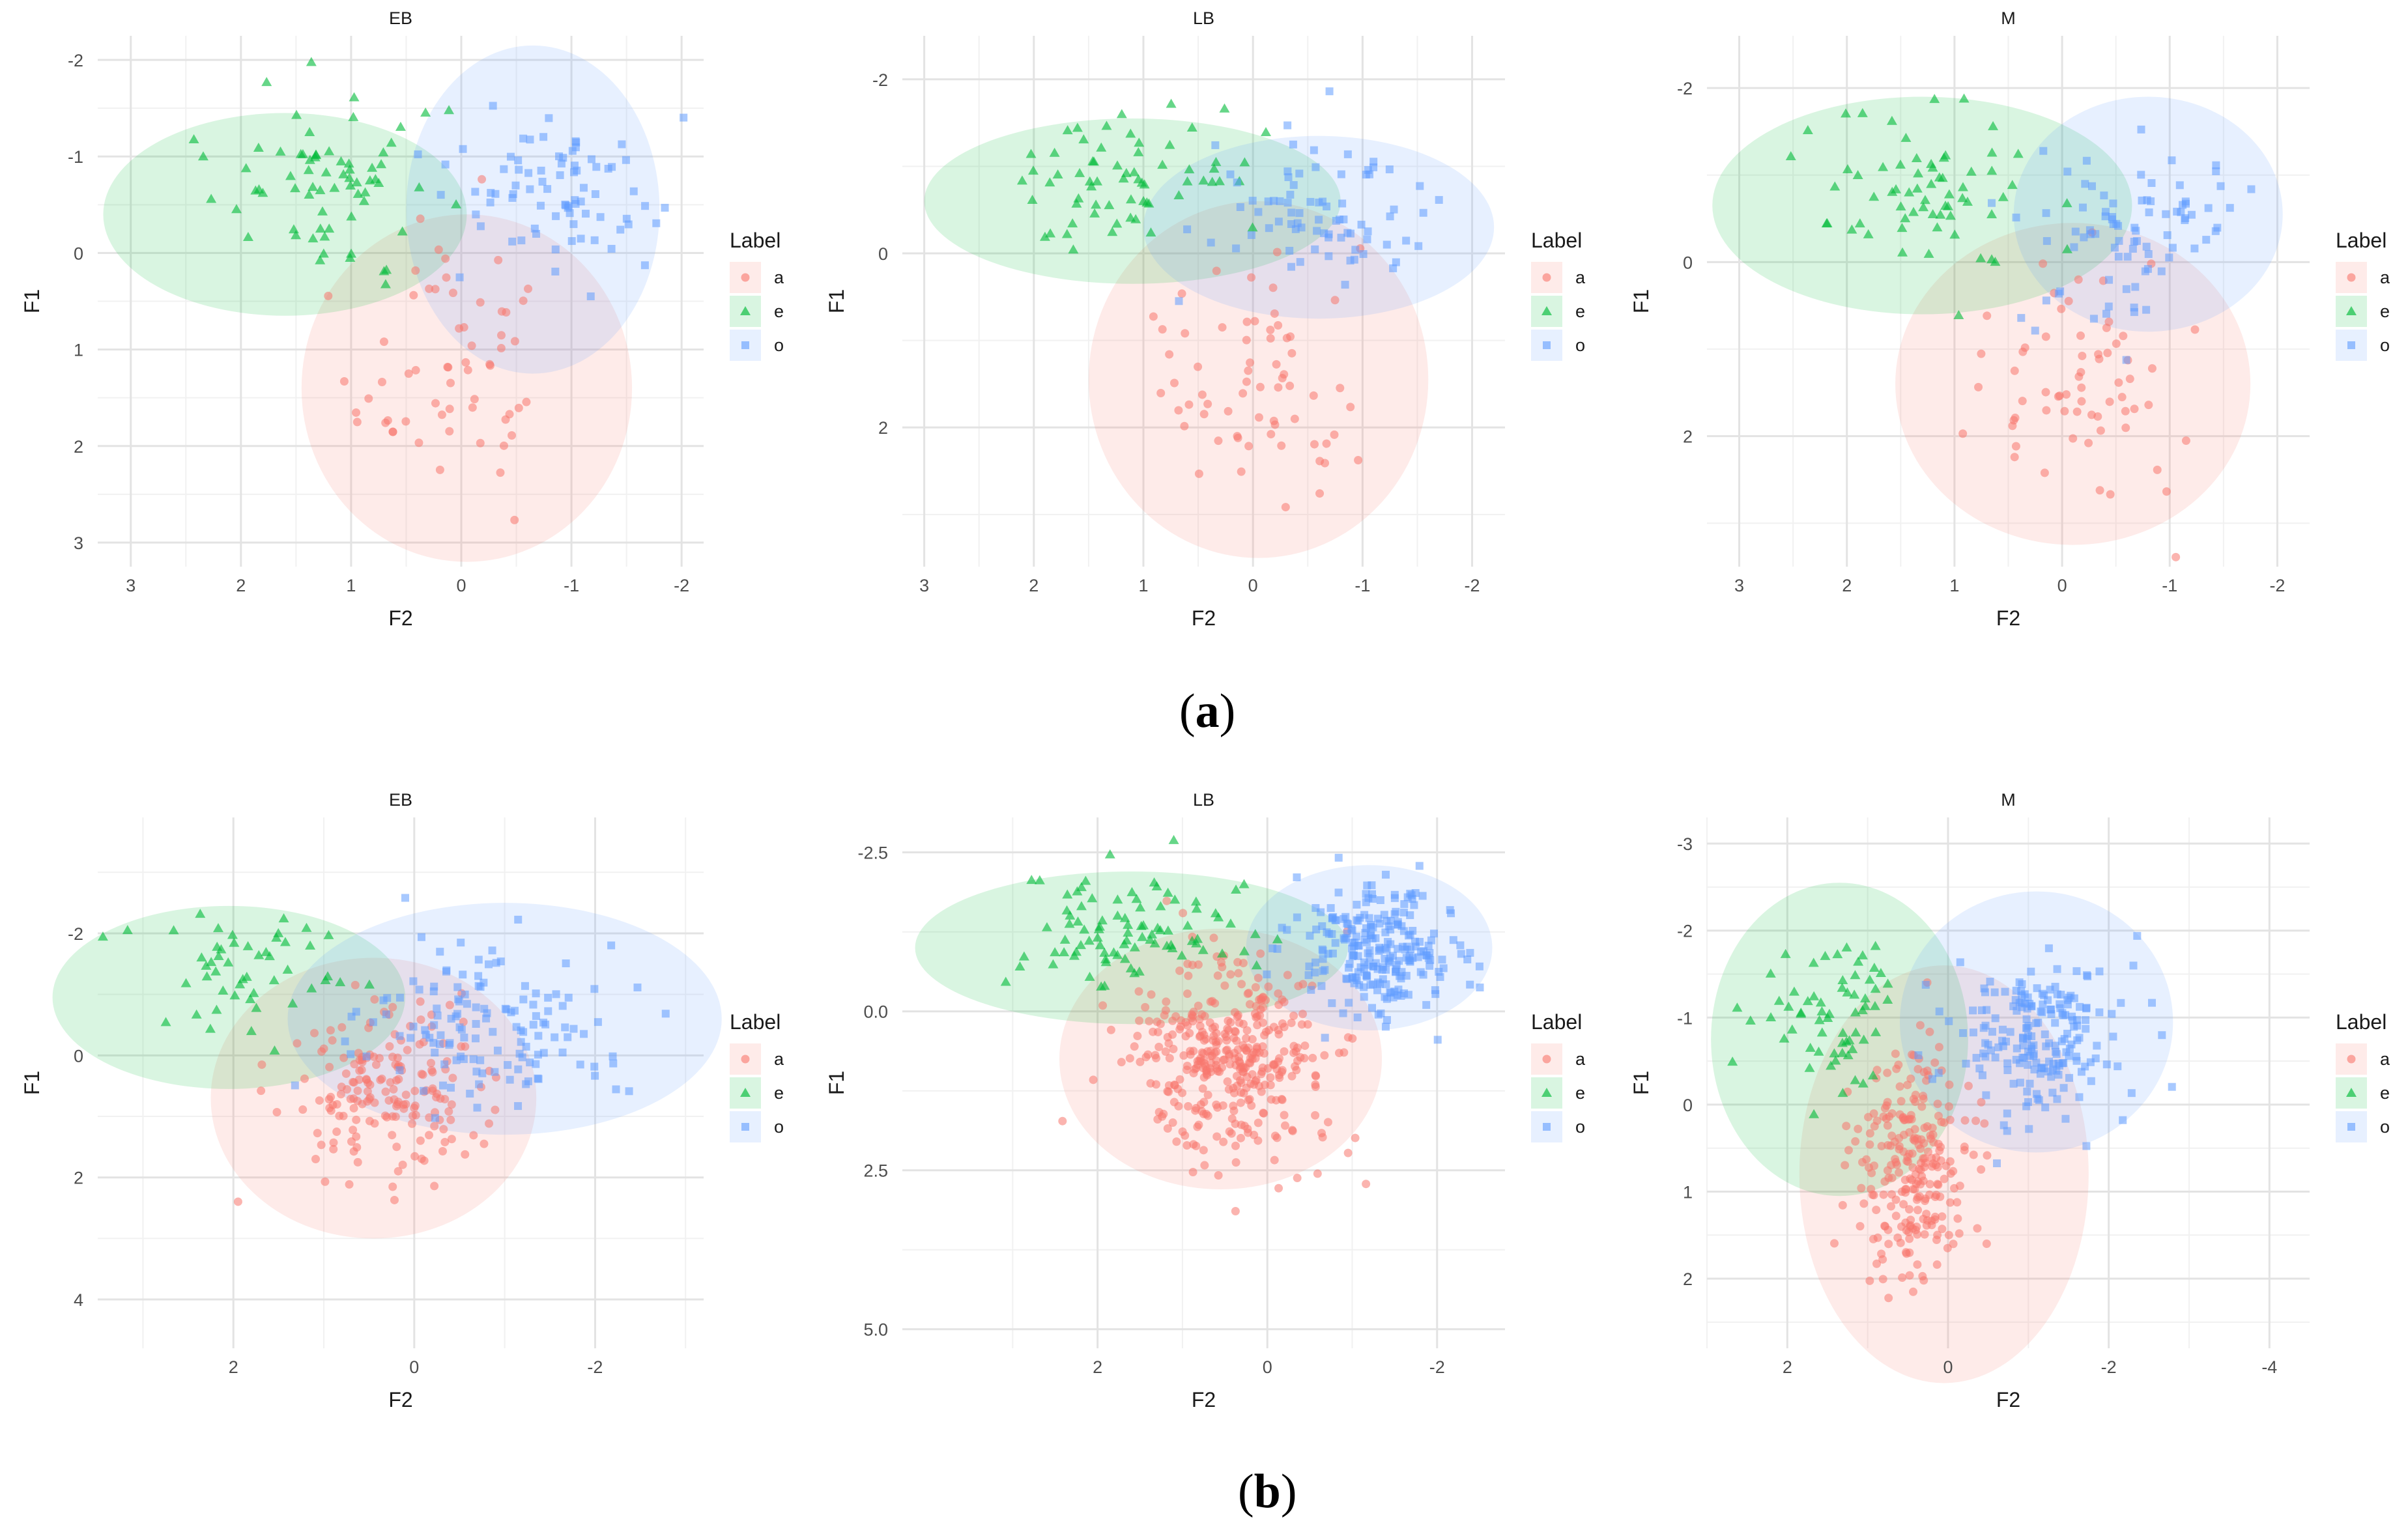 The image size is (2408, 1530). I want to click on legend-label-o: o, so click(1580, 345).